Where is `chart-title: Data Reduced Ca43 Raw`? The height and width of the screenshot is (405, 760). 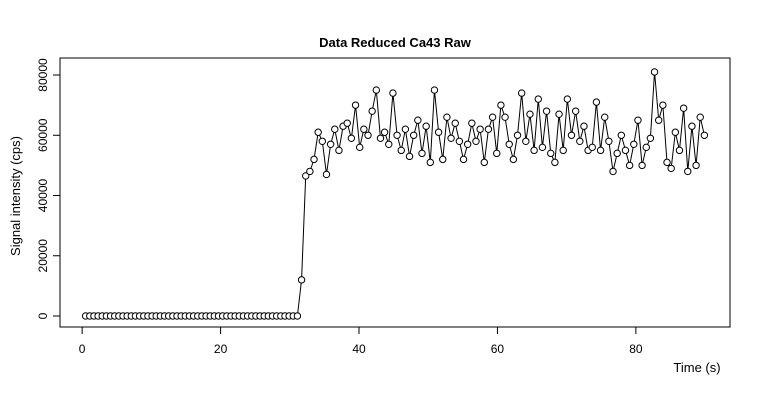
chart-title: Data Reduced Ca43 Raw is located at coordinates (395, 42).